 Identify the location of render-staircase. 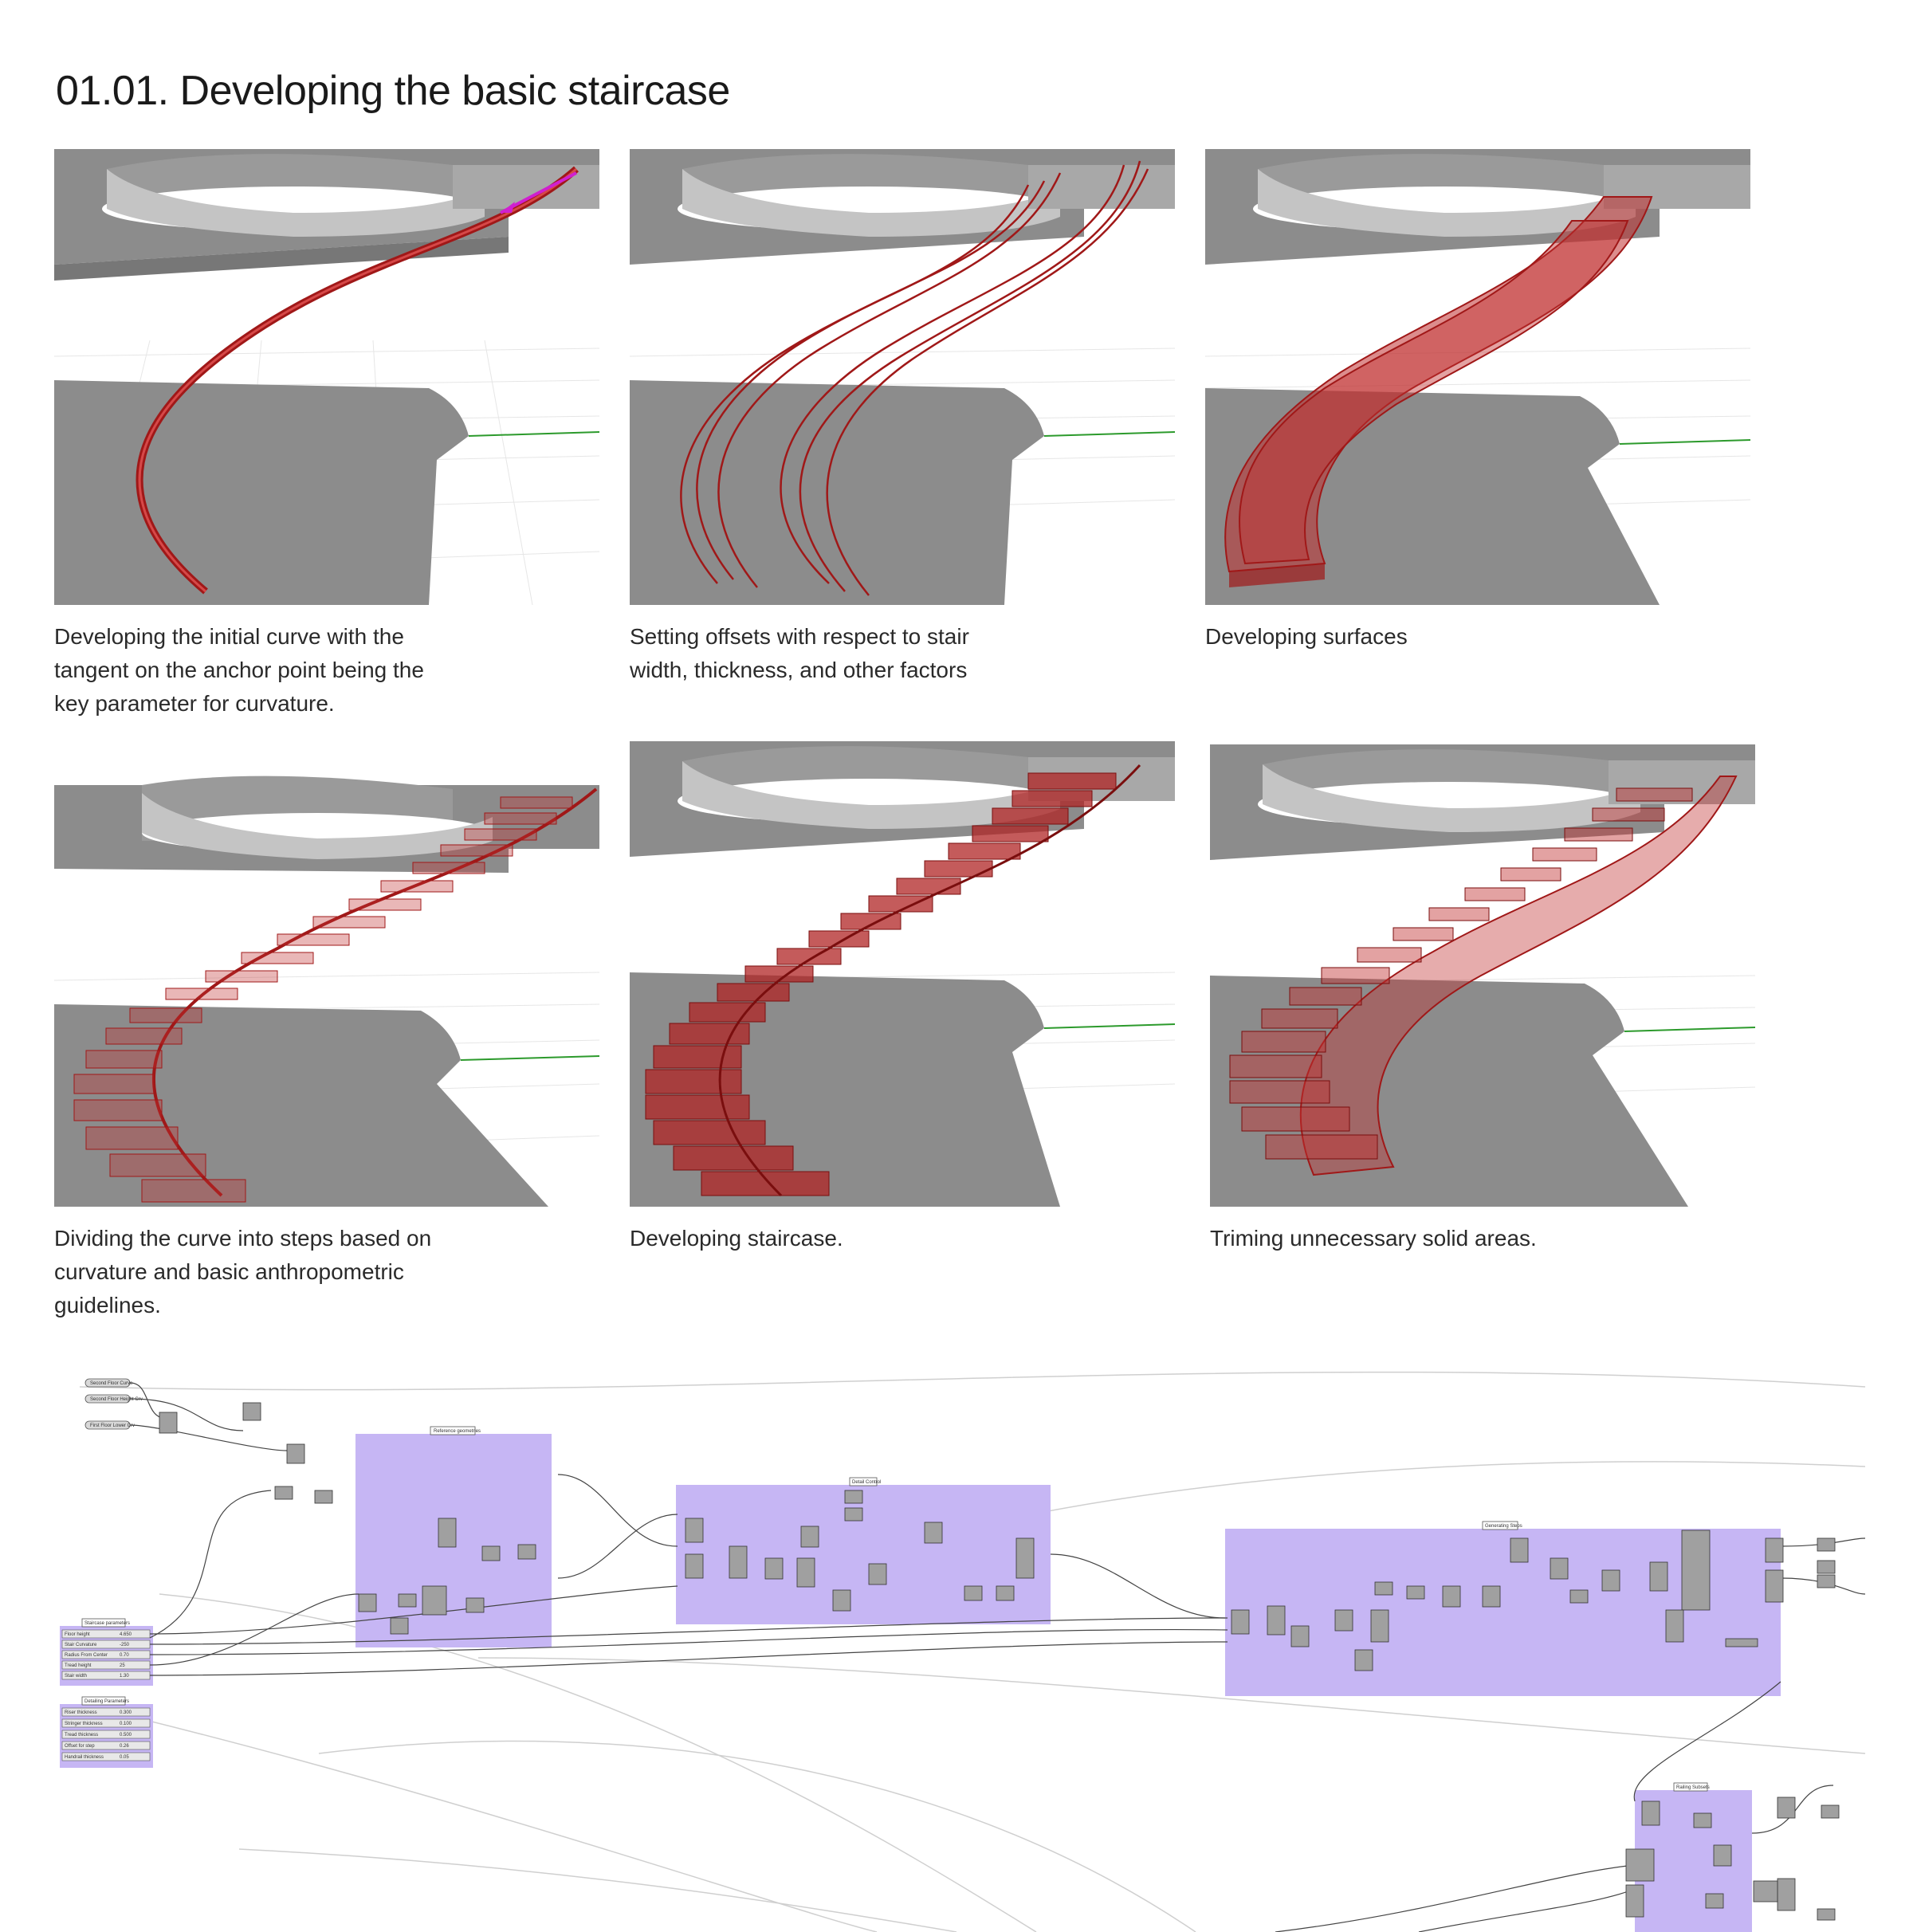
(903, 974).